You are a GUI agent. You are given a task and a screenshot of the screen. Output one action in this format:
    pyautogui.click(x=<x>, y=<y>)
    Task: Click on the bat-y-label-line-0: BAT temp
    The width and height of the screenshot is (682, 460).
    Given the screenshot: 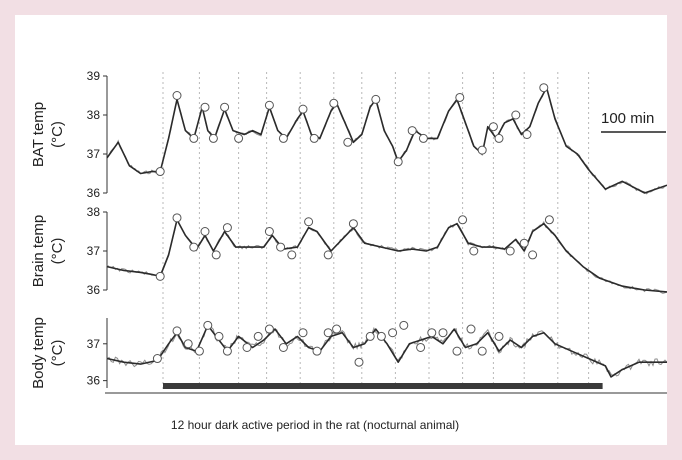 What is the action you would take?
    pyautogui.click(x=38, y=134)
    